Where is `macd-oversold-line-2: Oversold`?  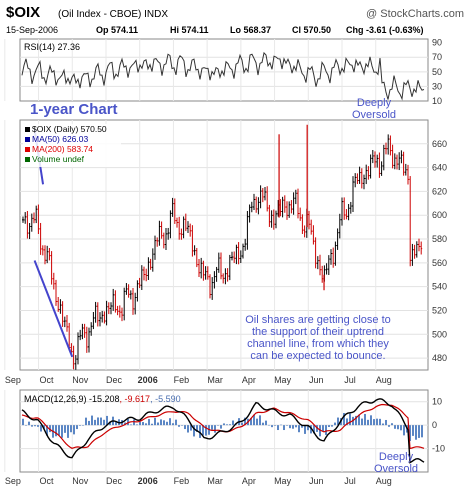 macd-oversold-line-2: Oversold is located at coordinates (396, 469).